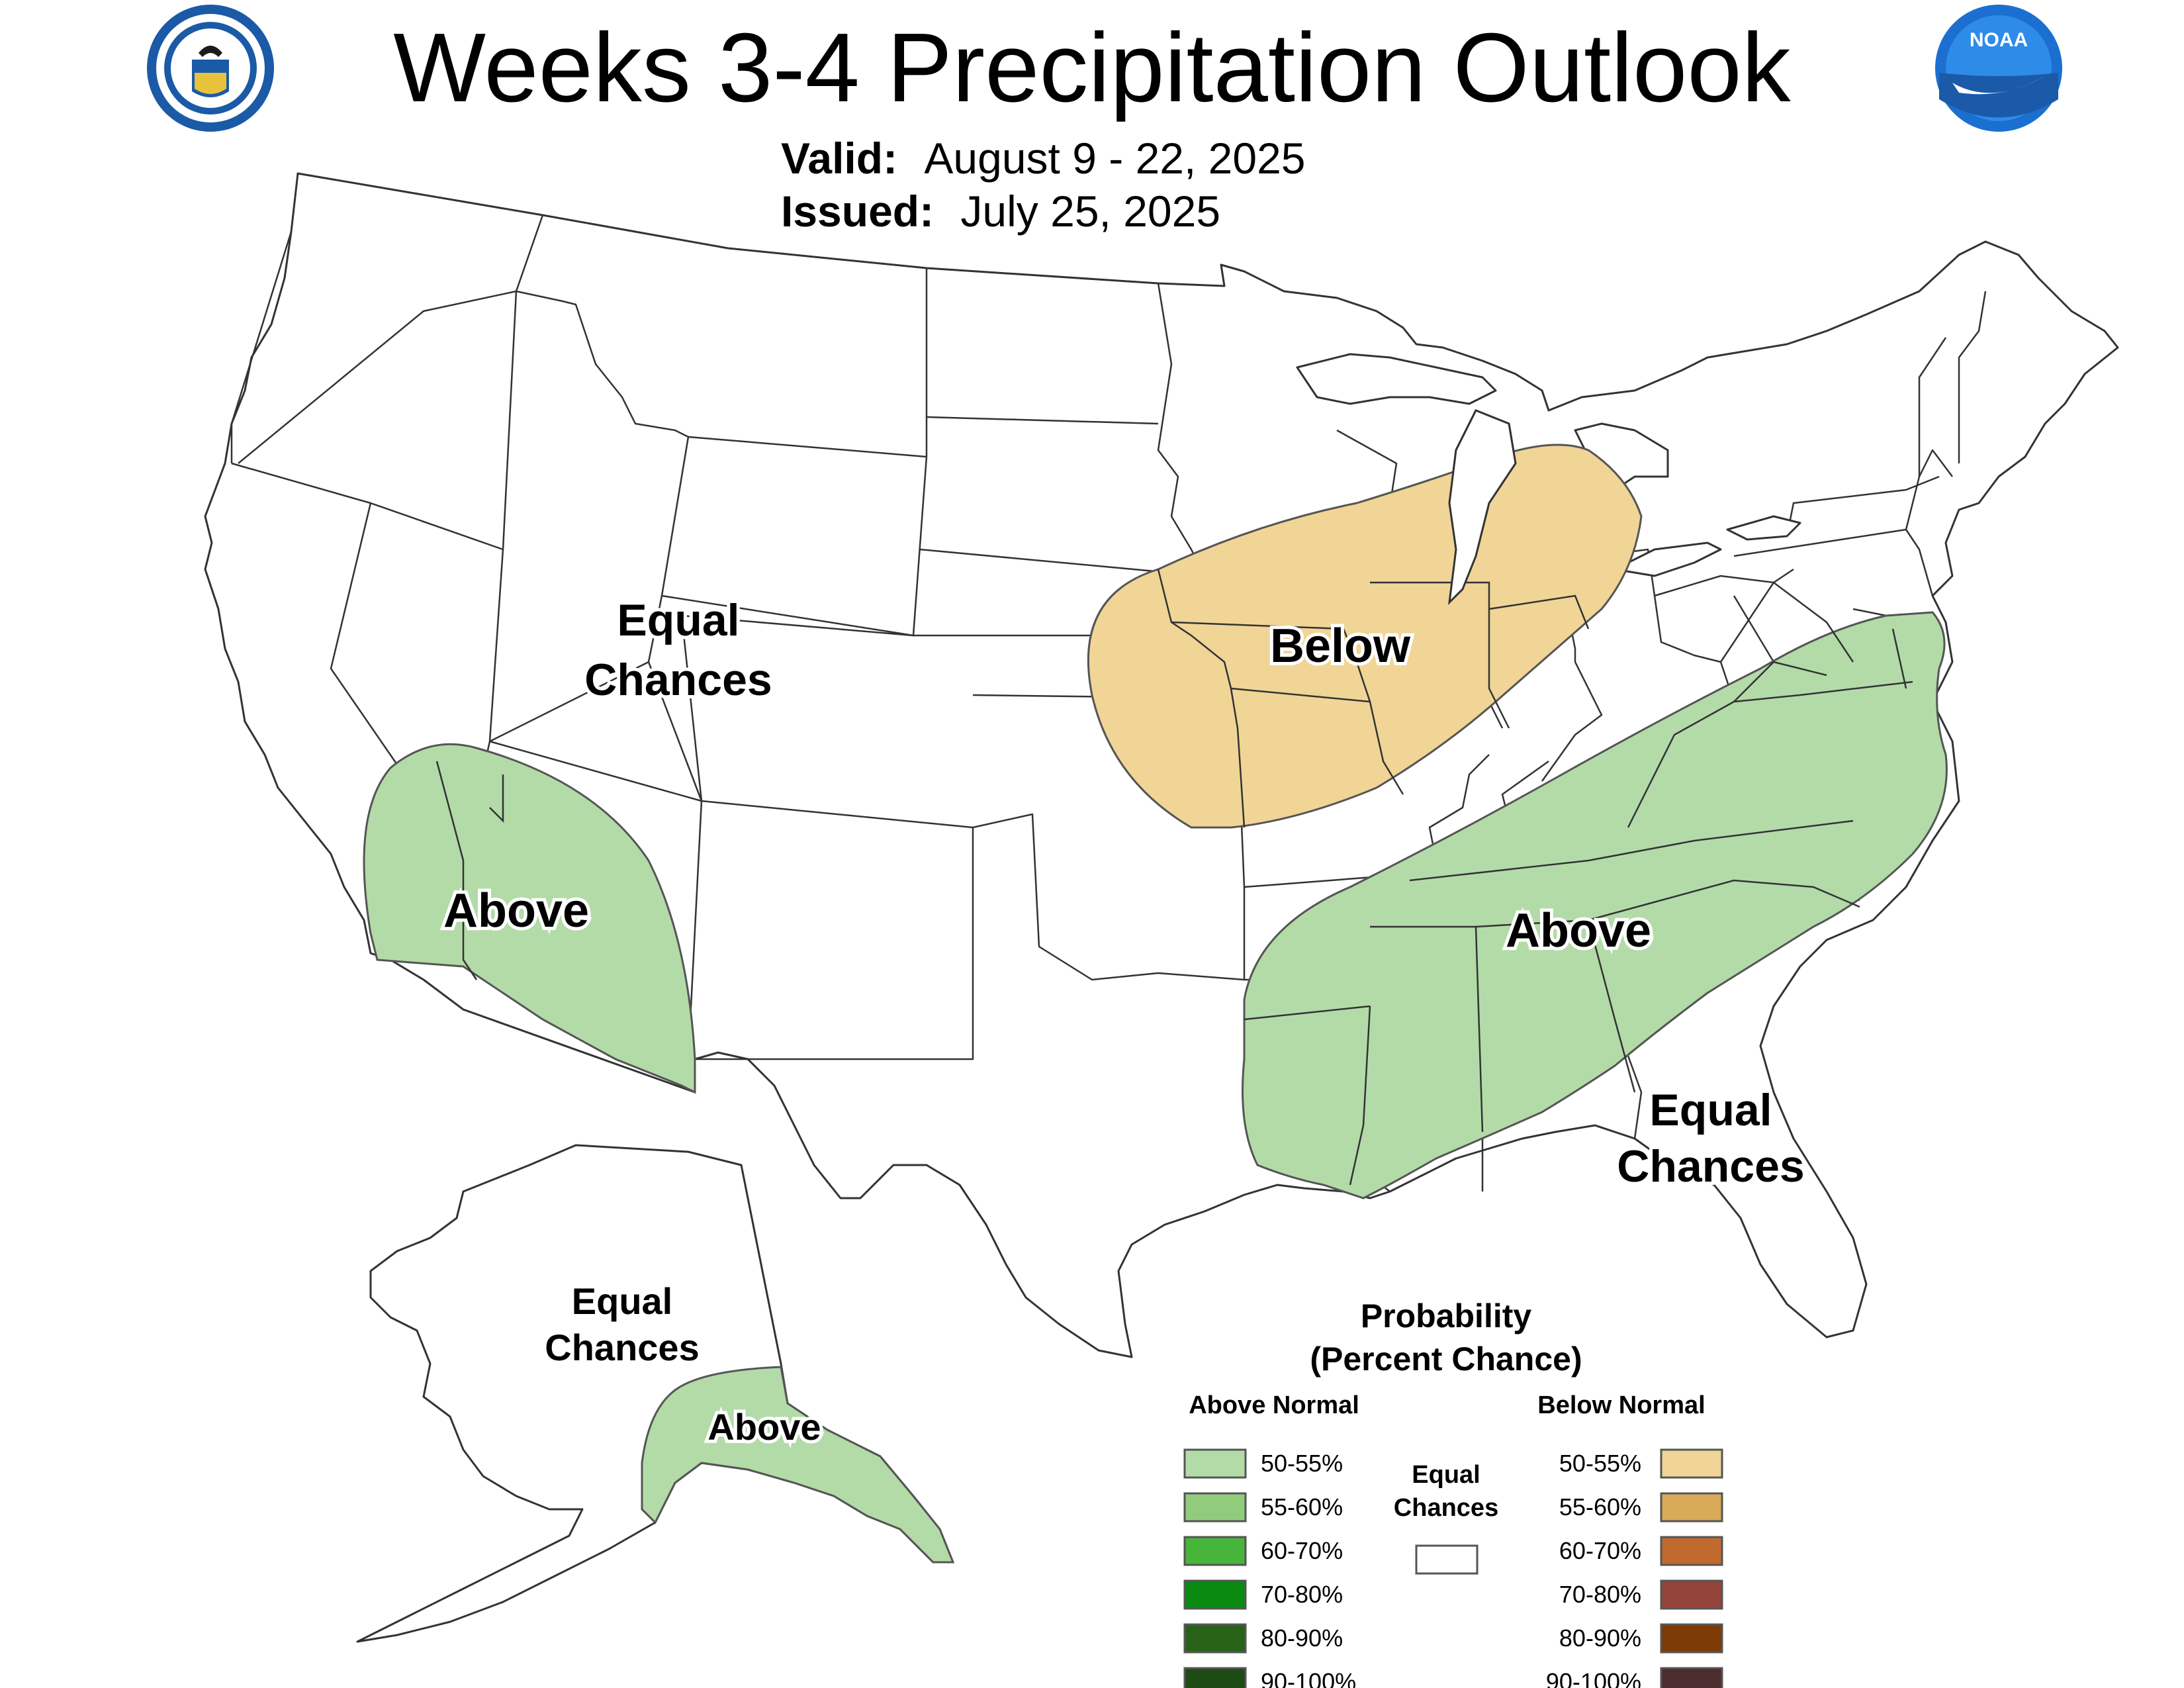 Image resolution: width=2184 pixels, height=1688 pixels. Describe the element at coordinates (1302, 1507) in the screenshot. I see `legend-above-label: 55-60%` at that location.